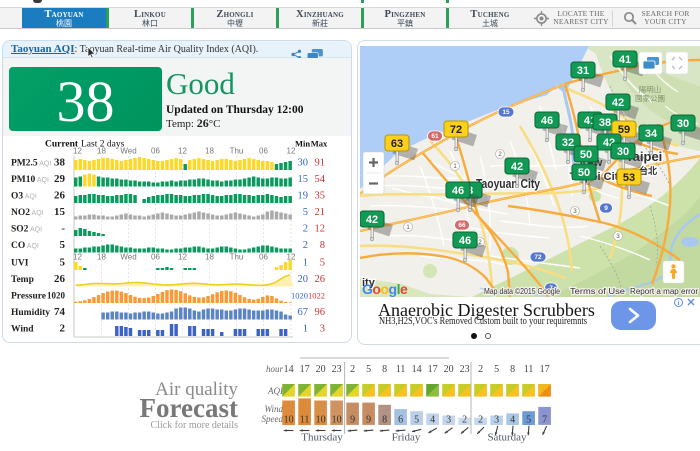  What do you see at coordinates (60, 312) in the screenshot?
I see `svg-text: 74` at bounding box center [60, 312].